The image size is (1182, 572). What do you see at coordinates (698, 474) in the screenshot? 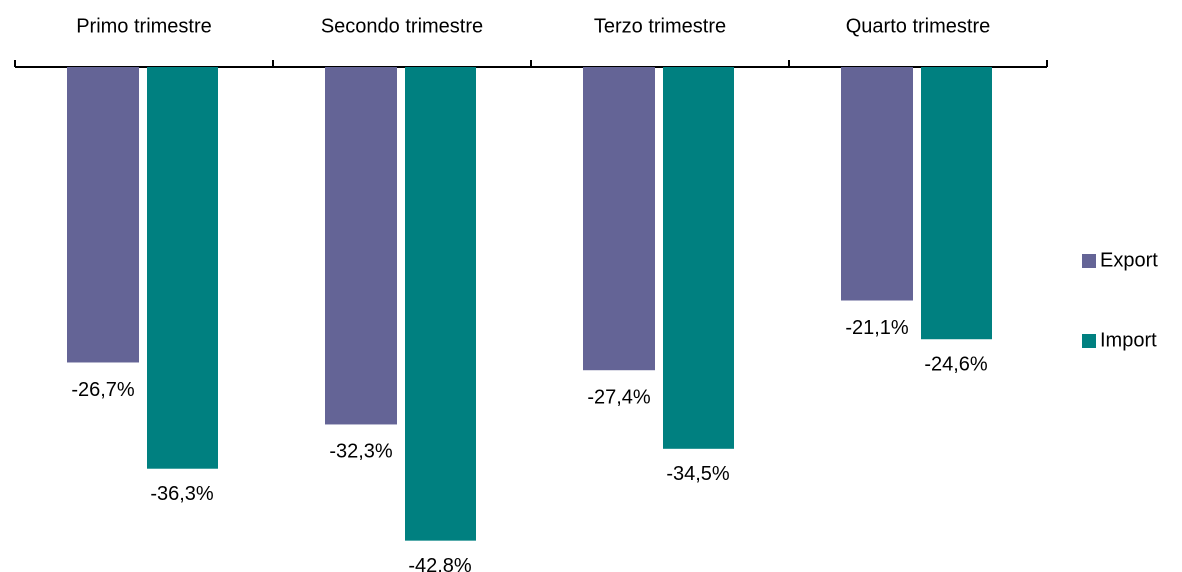
I see `data-label: -34,5%` at bounding box center [698, 474].